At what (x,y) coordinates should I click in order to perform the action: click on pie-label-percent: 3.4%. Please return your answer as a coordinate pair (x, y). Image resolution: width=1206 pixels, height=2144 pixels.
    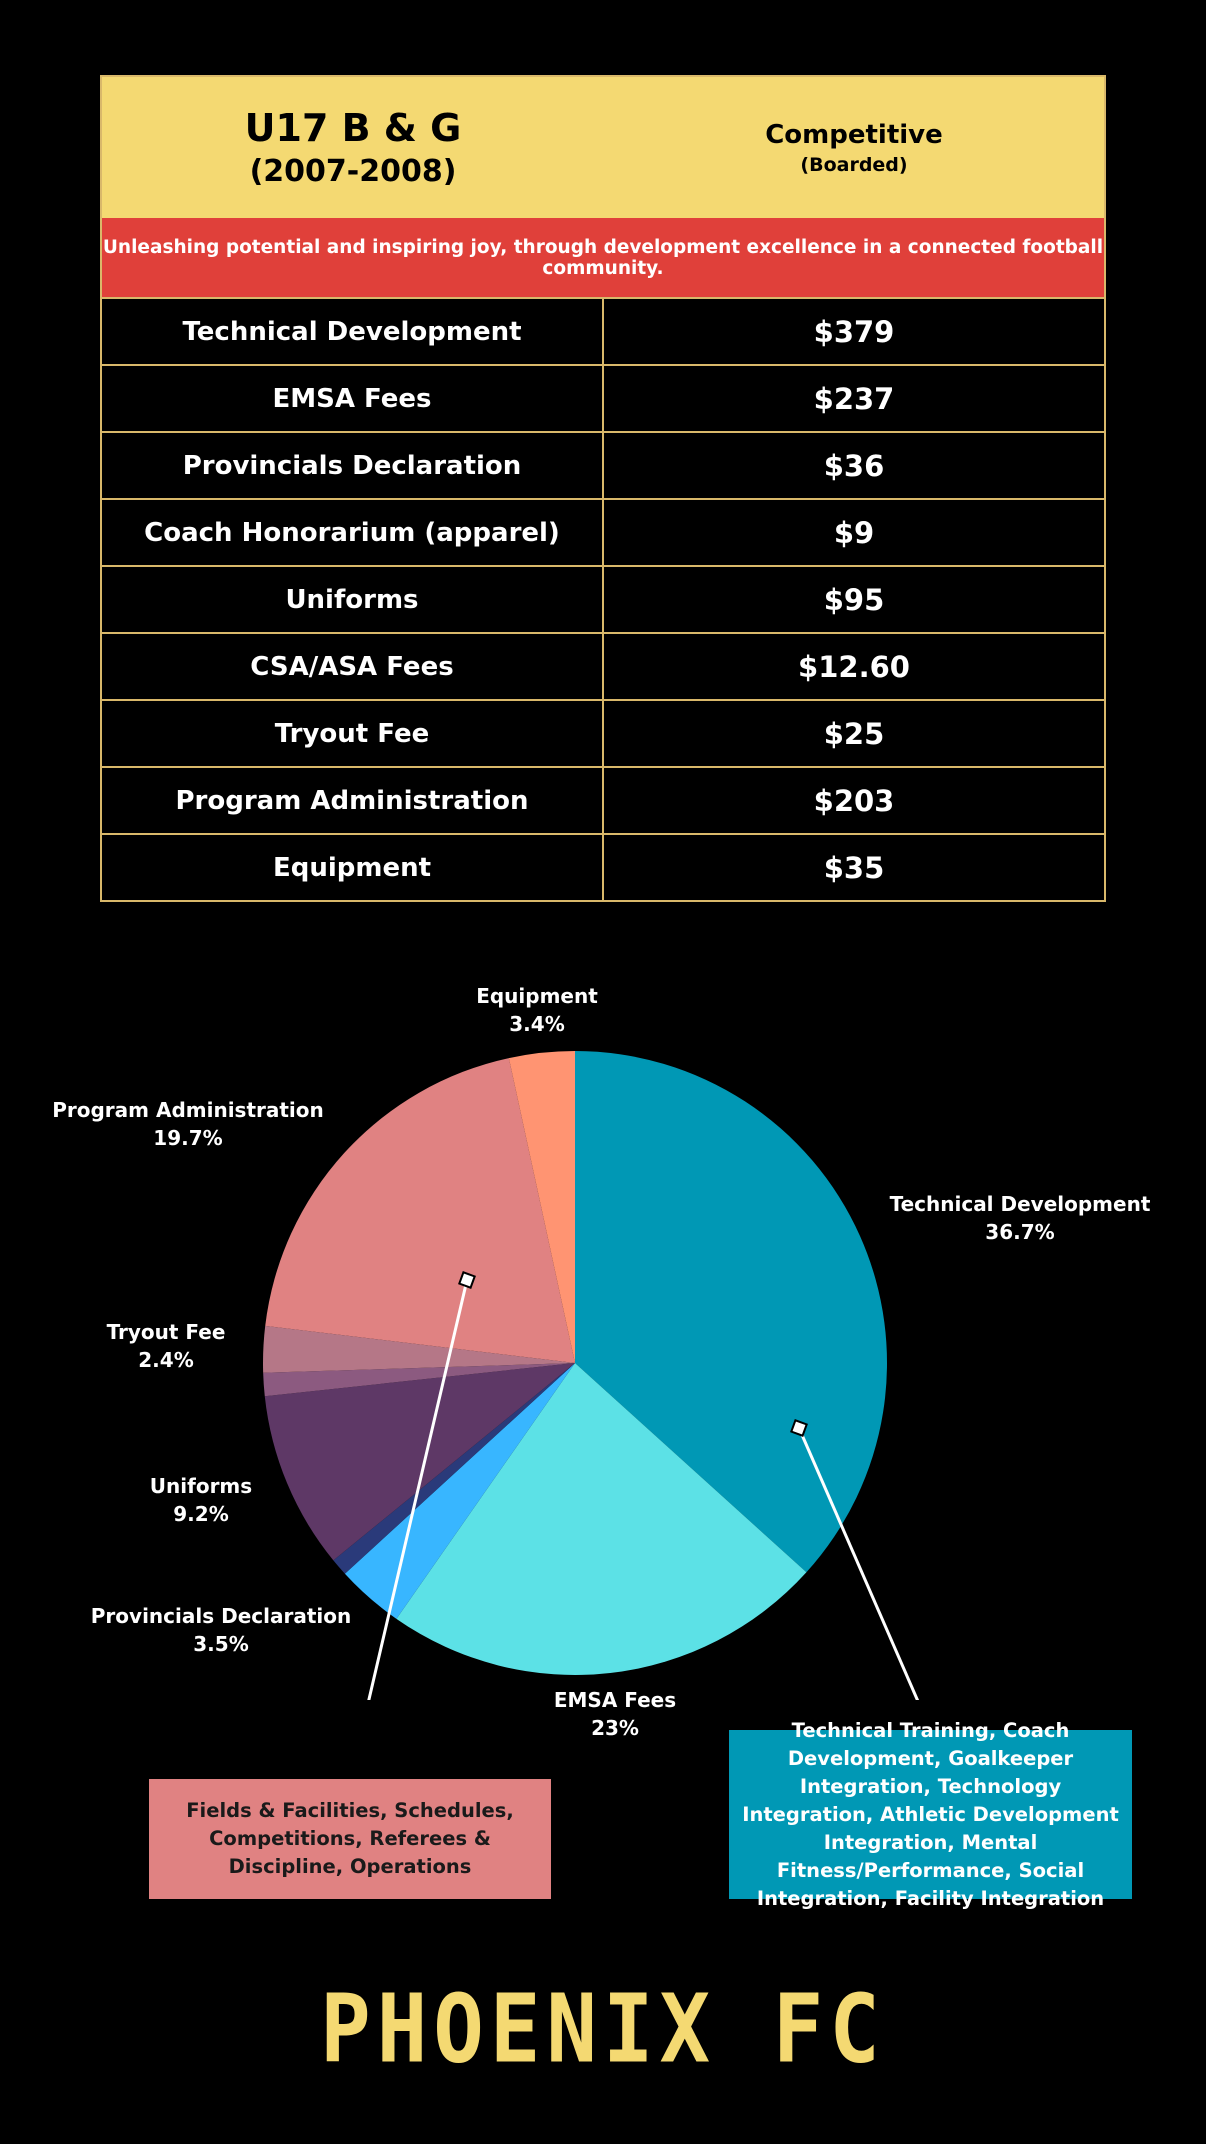
    Looking at the image, I should click on (537, 1024).